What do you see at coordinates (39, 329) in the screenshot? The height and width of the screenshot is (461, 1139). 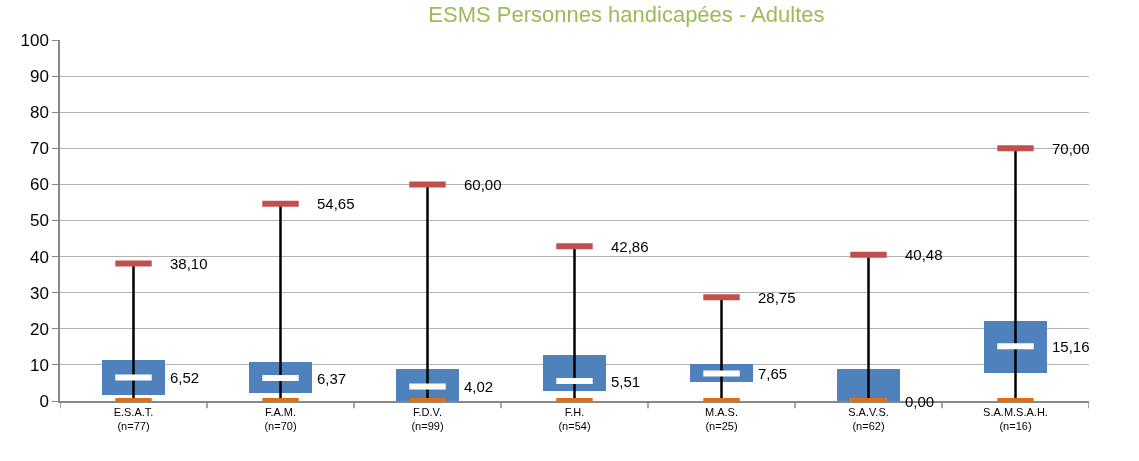 I see `y-tick-label: 20` at bounding box center [39, 329].